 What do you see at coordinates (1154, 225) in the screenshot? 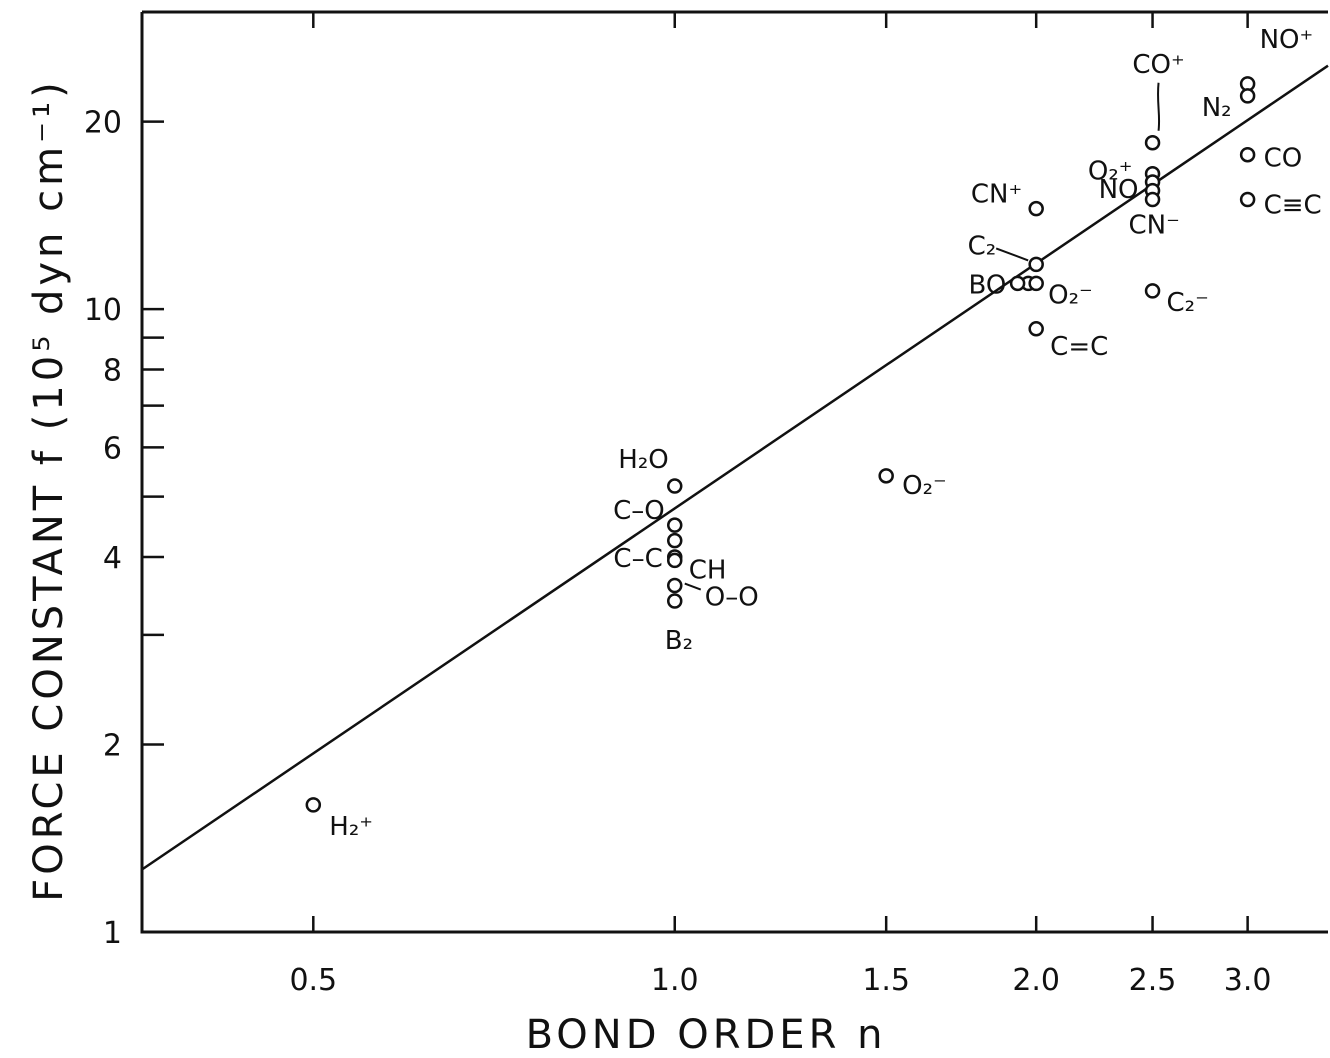
I see `data-point-label: CN⁻` at bounding box center [1154, 225].